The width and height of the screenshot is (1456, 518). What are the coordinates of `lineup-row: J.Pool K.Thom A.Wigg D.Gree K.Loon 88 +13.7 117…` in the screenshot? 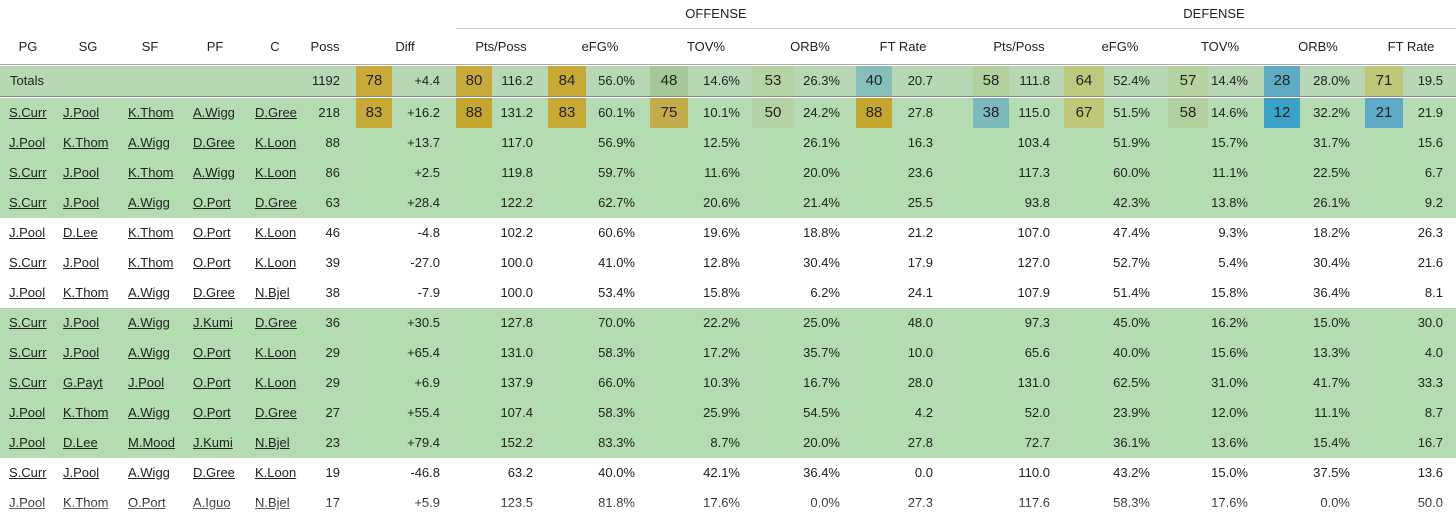 It's located at (728, 143).